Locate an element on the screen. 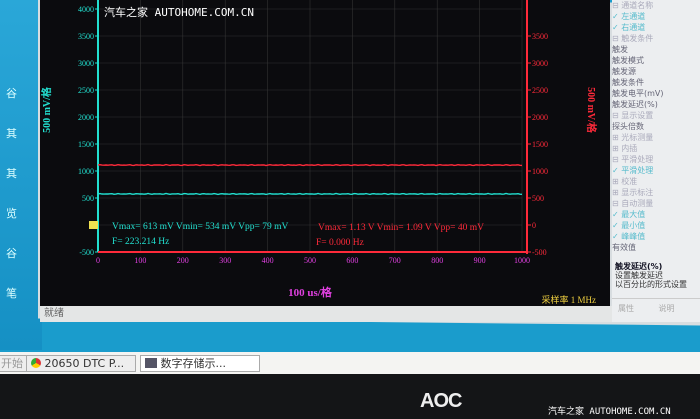 This screenshot has height=419, width=700. x-tick-label: 500 is located at coordinates (310, 260).